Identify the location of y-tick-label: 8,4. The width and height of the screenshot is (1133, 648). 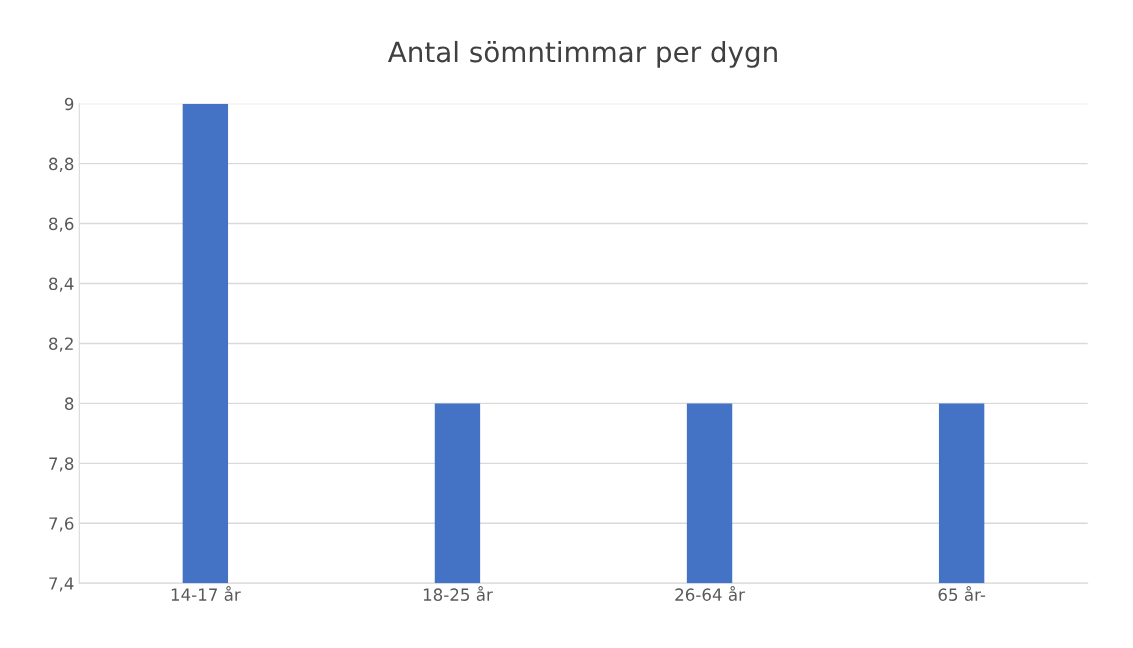
(61, 284).